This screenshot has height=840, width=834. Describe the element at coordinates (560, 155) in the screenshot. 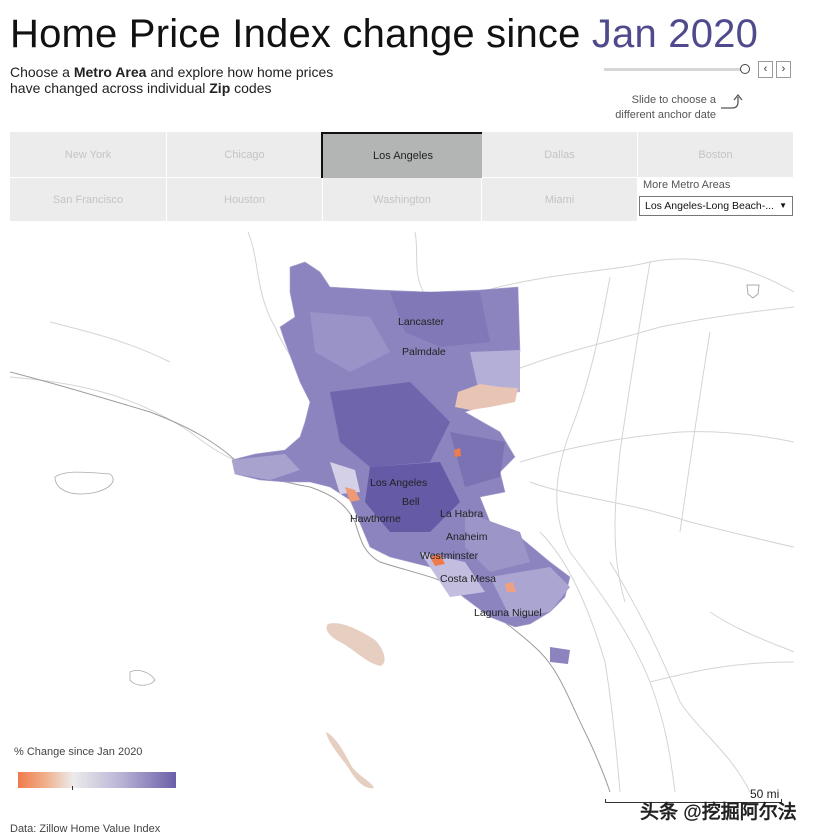

I see `metro-button-dallas: Dallas` at that location.